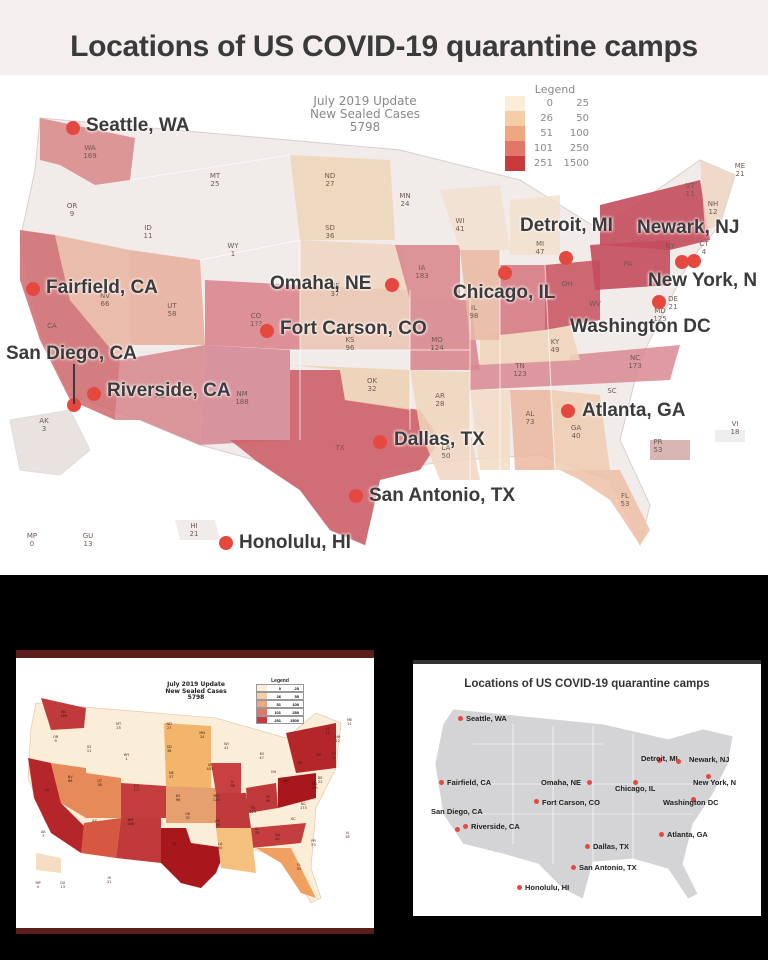 Image resolution: width=768 pixels, height=960 pixels. I want to click on city-label: Detroit, MI, so click(566, 225).